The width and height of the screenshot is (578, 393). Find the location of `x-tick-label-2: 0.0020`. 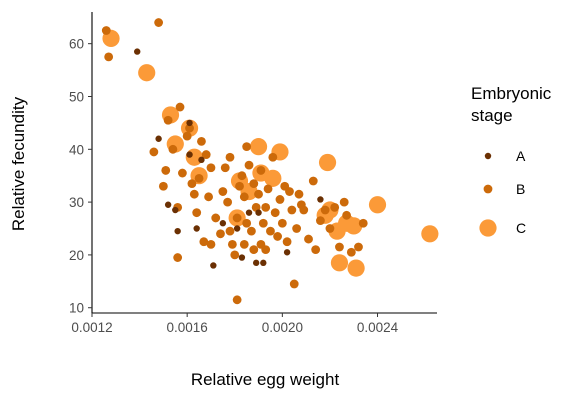

x-tick-label-2: 0.0020 is located at coordinates (282, 327).